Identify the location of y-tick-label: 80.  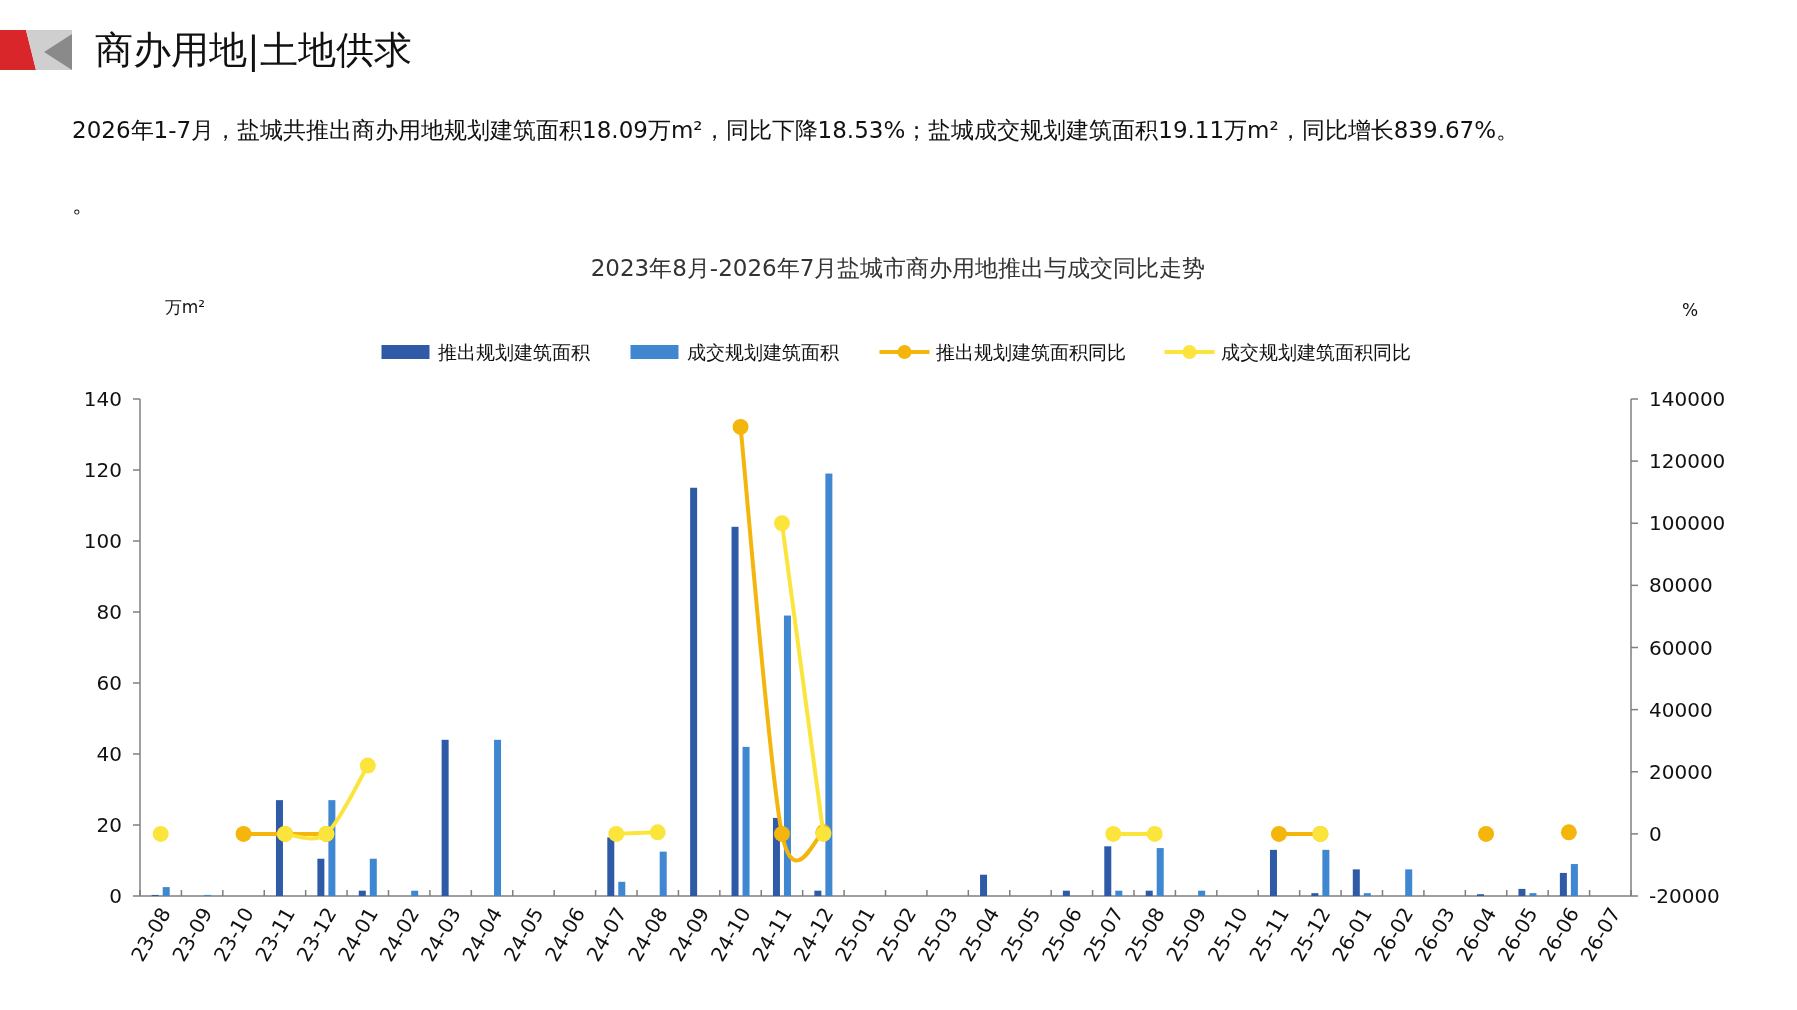
(109, 612).